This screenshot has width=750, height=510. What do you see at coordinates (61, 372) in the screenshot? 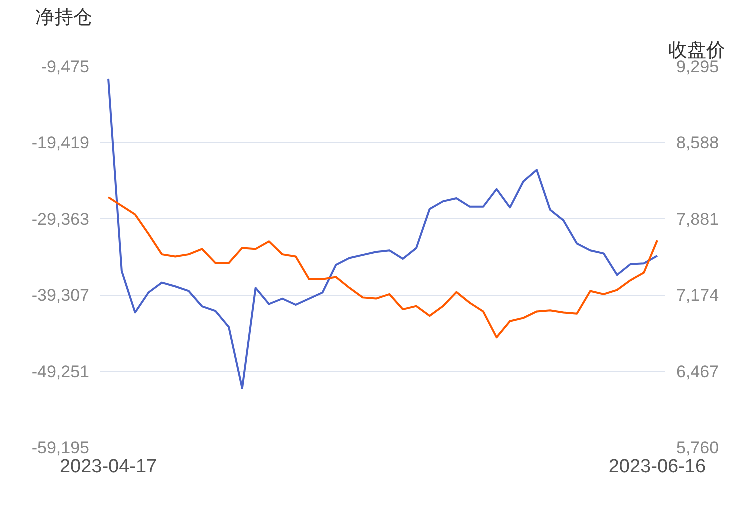
I see `y-tick-label: -49,251` at bounding box center [61, 372].